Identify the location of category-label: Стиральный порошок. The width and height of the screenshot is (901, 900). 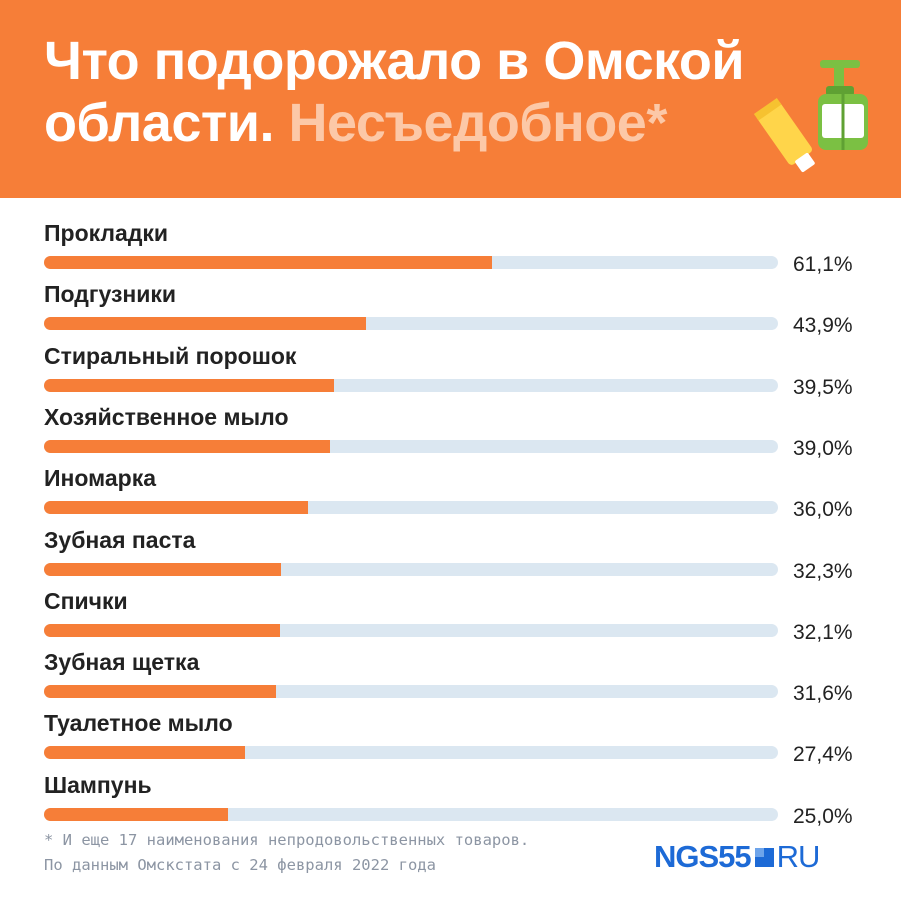
(170, 355).